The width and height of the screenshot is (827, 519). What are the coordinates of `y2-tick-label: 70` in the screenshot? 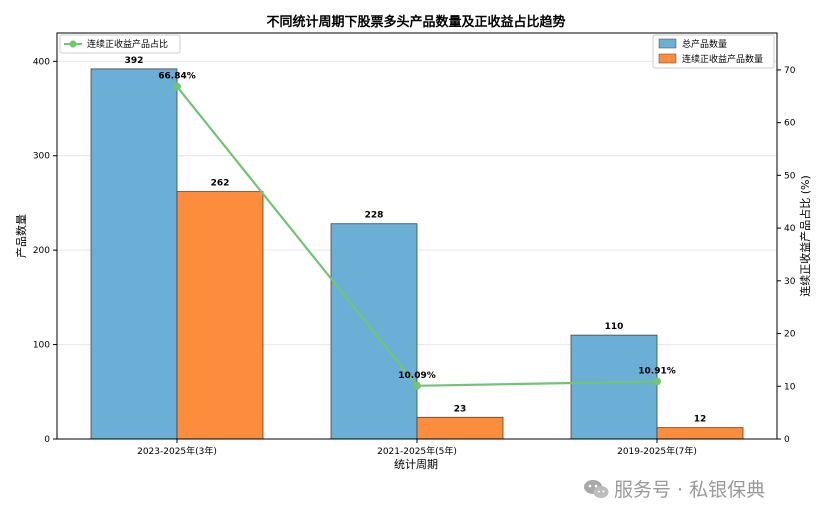 It's located at (790, 71).